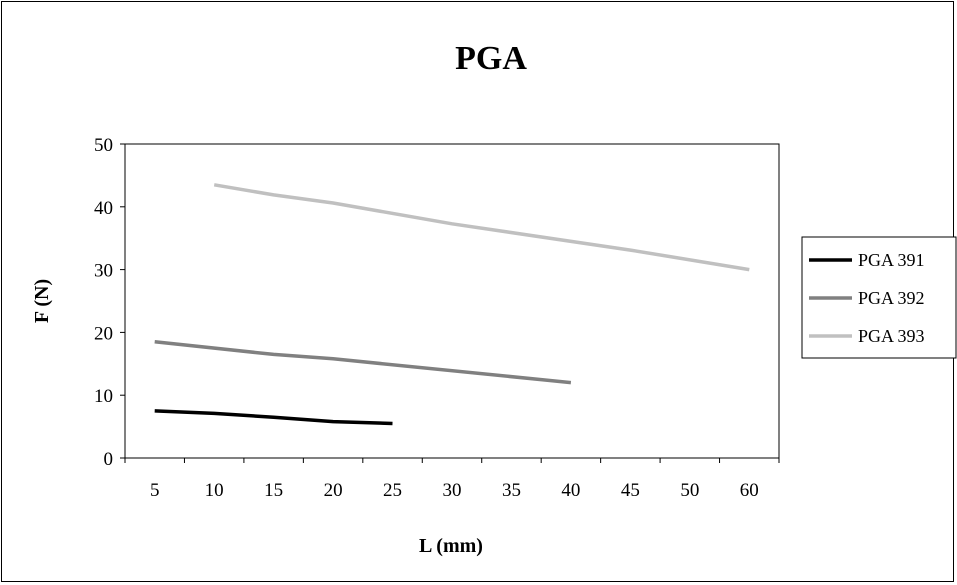 Image resolution: width=957 pixels, height=585 pixels. I want to click on legend: PGA 391 PGA 392 PGA 393, so click(879, 297).